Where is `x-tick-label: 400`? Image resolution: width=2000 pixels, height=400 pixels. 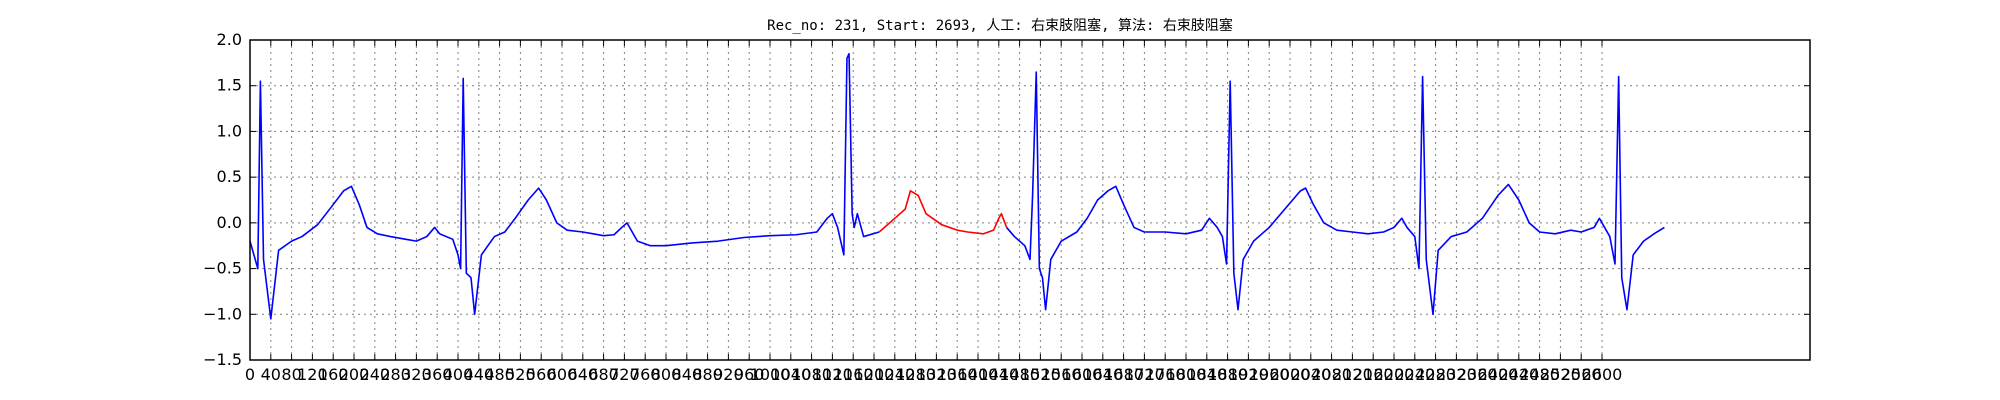 x-tick-label: 400 is located at coordinates (458, 374).